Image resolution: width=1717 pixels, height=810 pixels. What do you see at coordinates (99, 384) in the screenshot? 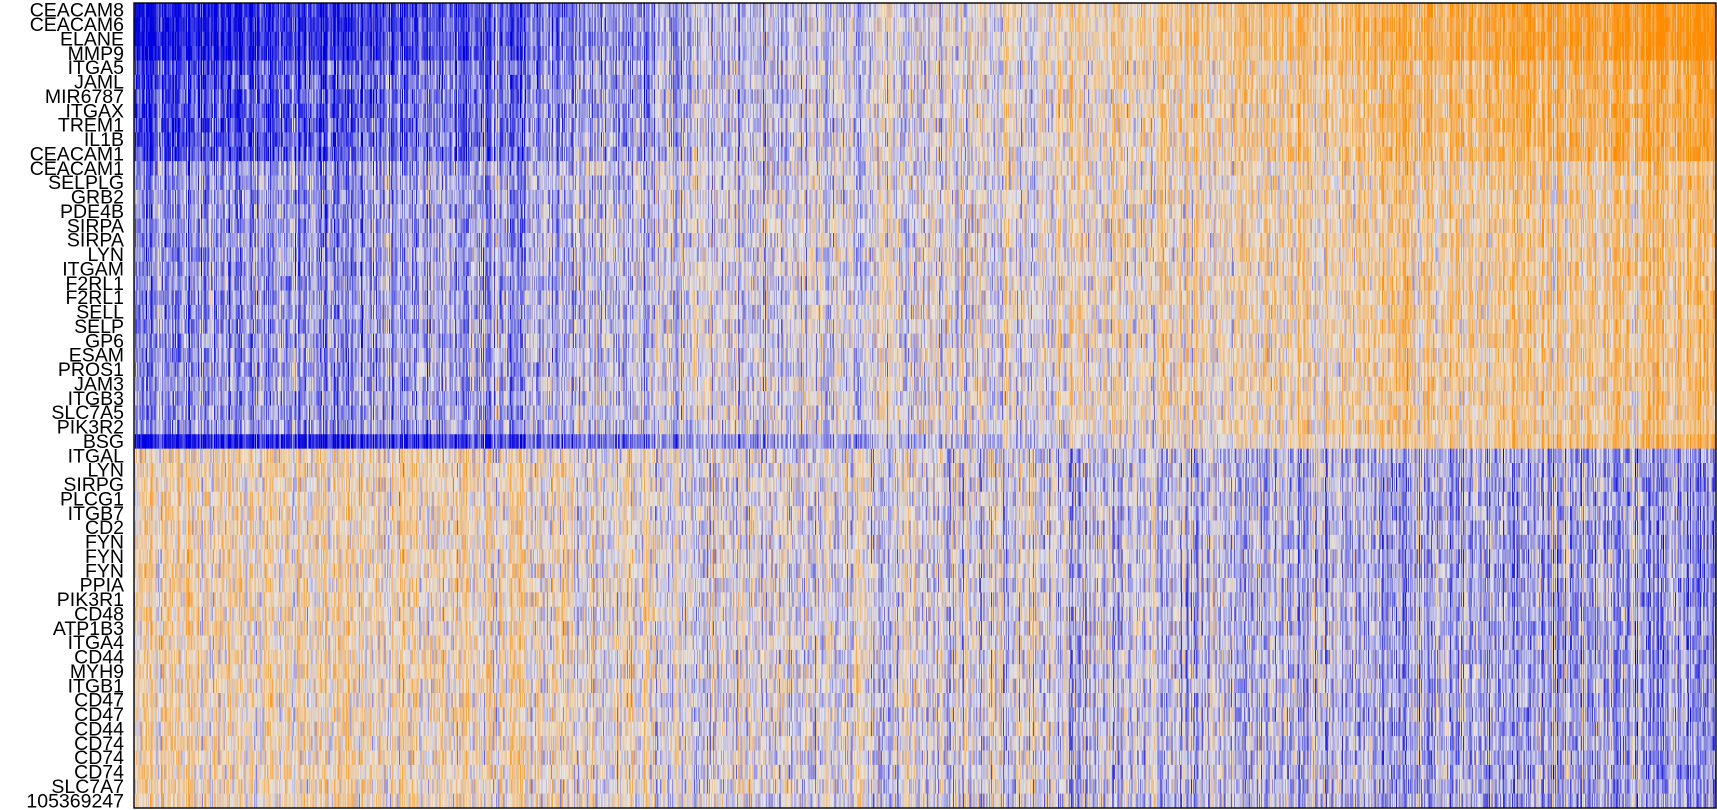
I see `row-label: JAM3` at bounding box center [99, 384].